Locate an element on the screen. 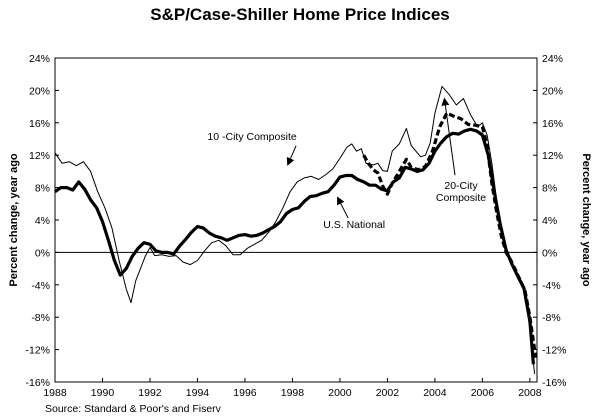 The height and width of the screenshot is (419, 600). y-tick-label-right: 0% is located at coordinates (549, 253).